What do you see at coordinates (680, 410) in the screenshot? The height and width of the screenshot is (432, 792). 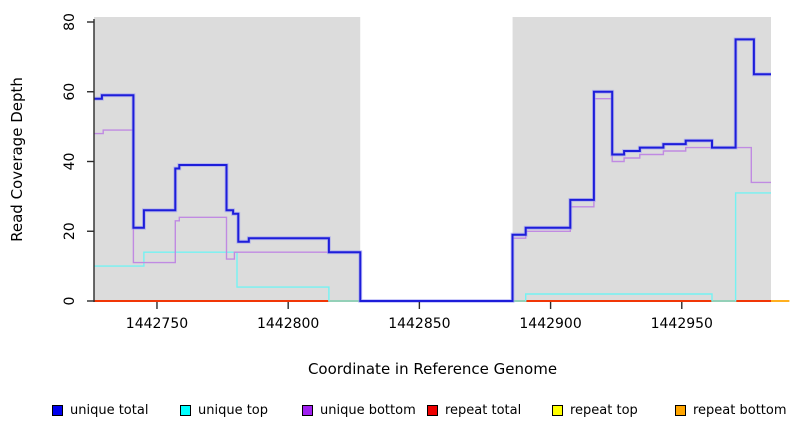 I see `legend-swatch-repeat-bottom` at bounding box center [680, 410].